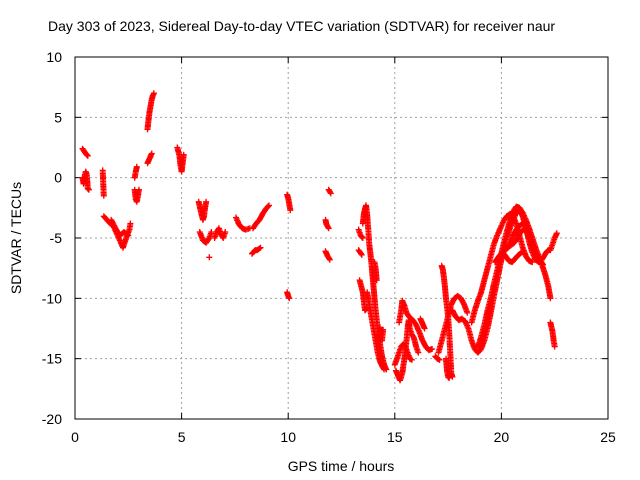 The width and height of the screenshot is (640, 480). I want to click on y-tick-label: -15, so click(52, 359).